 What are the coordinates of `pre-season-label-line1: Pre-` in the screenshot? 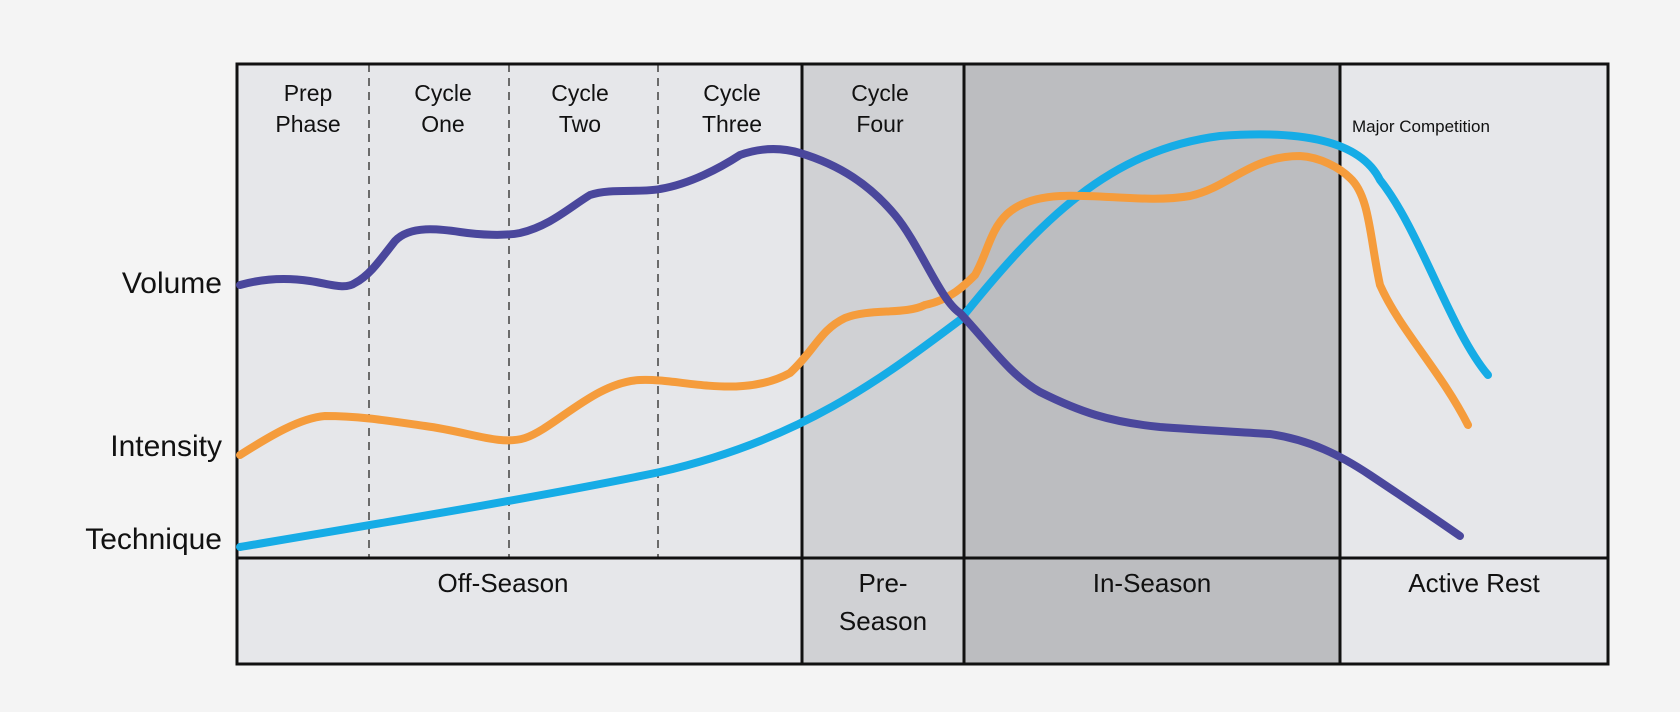 It's located at (882, 583).